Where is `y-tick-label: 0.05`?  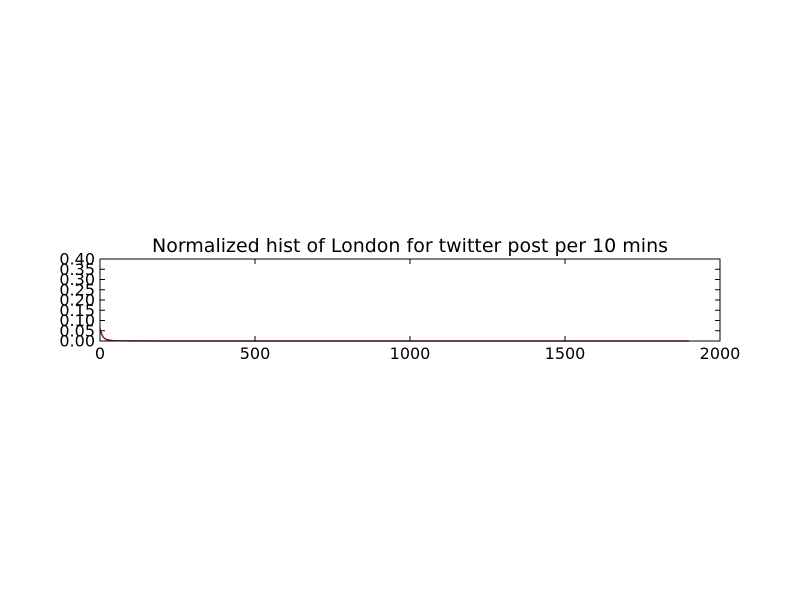
y-tick-label: 0.05 is located at coordinates (77, 330).